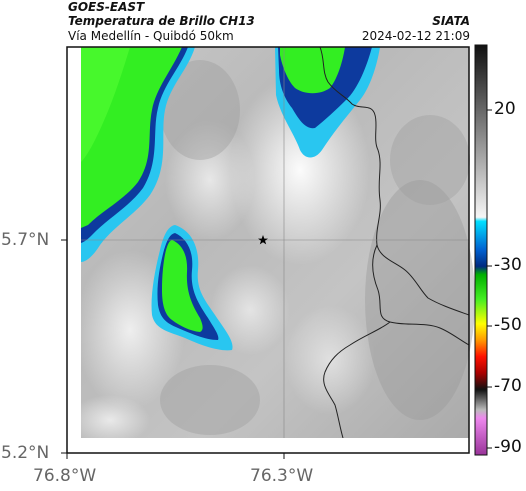 The height and width of the screenshot is (491, 526). What do you see at coordinates (508, 386) in the screenshot?
I see `colorbar-tick-label: -70` at bounding box center [508, 386].